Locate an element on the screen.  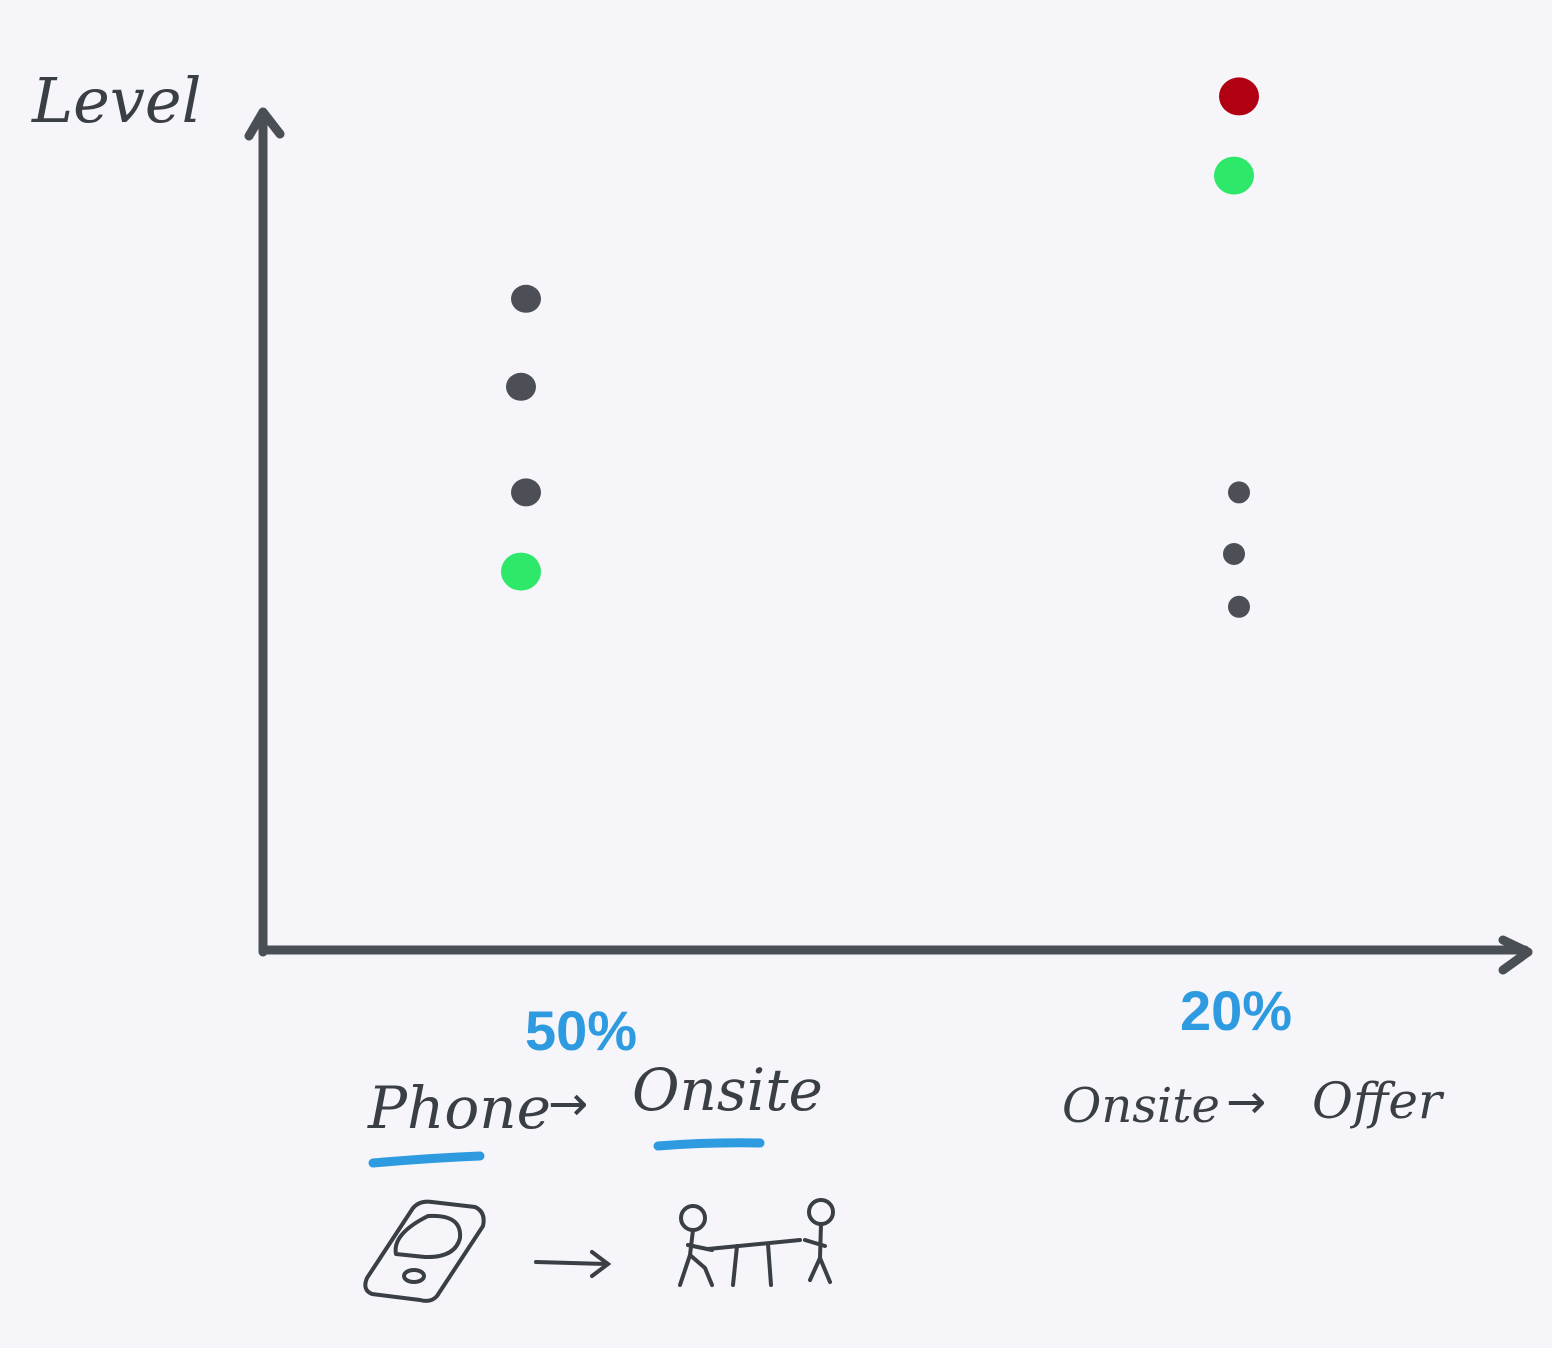
rate-label-phone-onsite: 50% is located at coordinates (581, 1030).